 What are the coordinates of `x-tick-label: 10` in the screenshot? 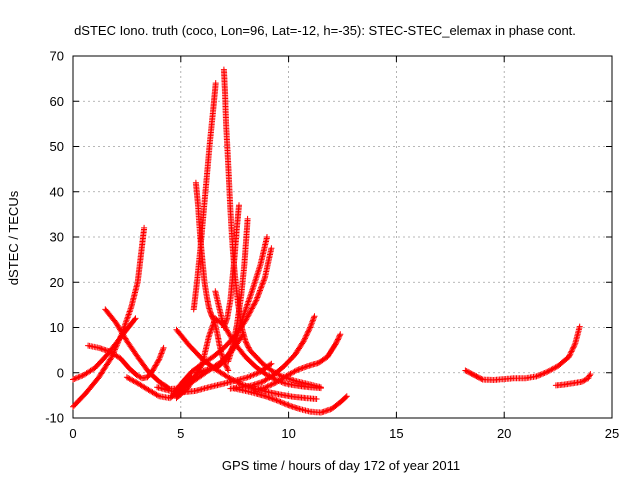 It's located at (288, 433).